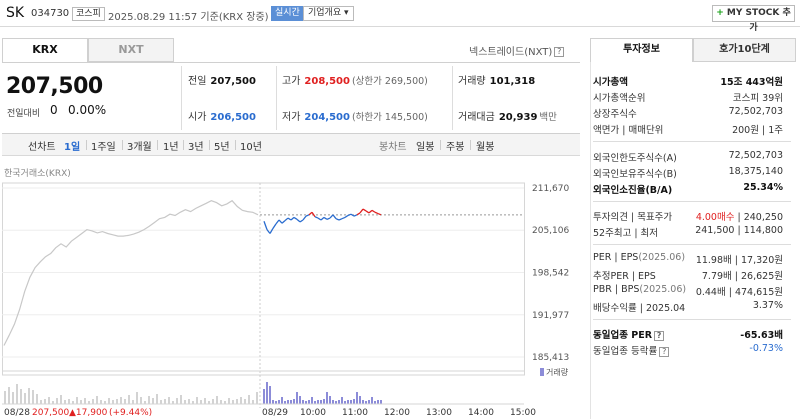 This screenshot has height=419, width=800. I want to click on period-3y: 3년, so click(196, 147).